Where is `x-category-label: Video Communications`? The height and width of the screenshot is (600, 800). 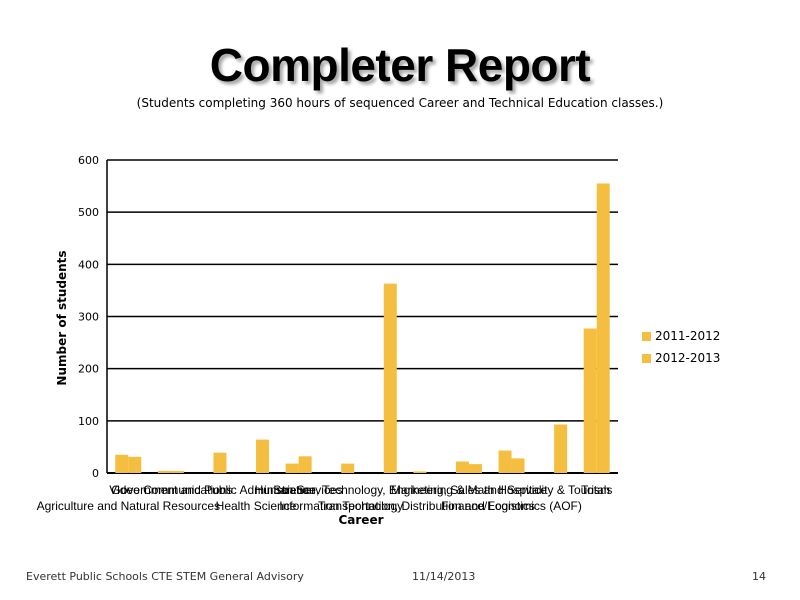 x-category-label: Video Communications is located at coordinates (170, 490).